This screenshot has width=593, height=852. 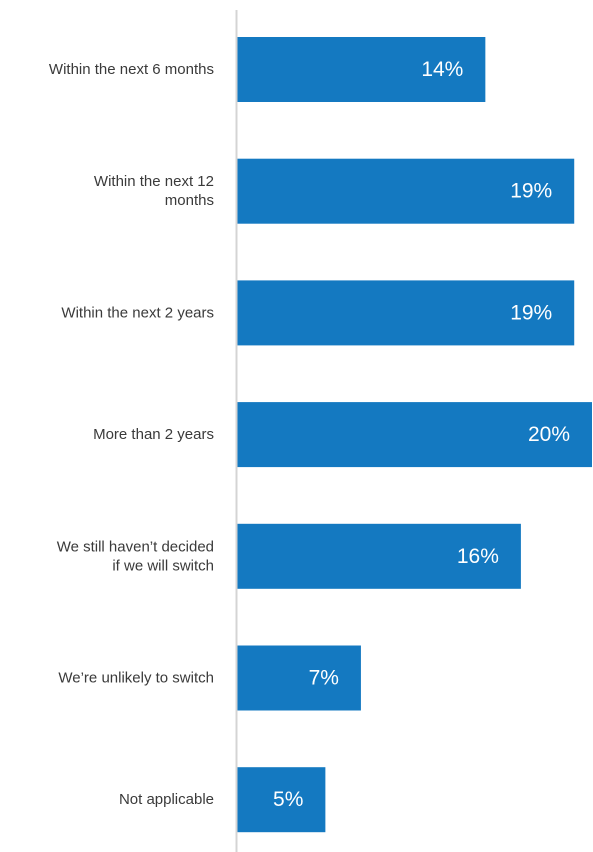 I want to click on category-label-line: Within the next 2 years, so click(x=137, y=312).